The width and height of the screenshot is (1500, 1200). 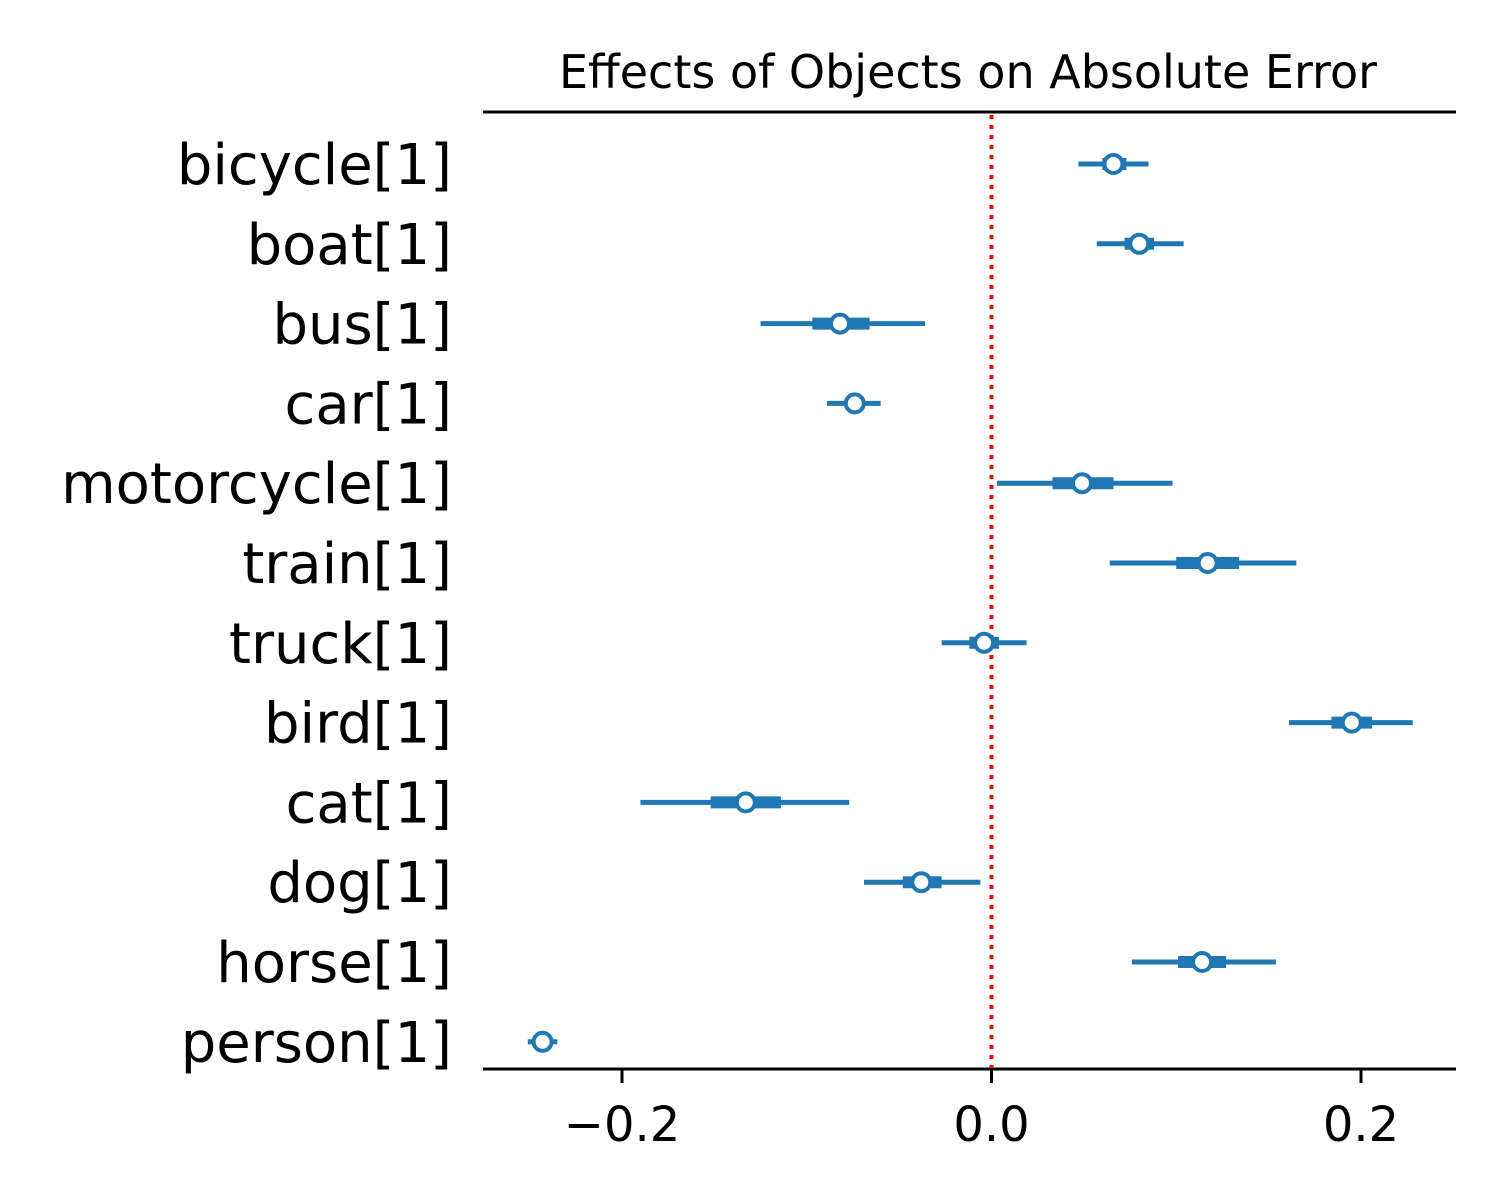 What do you see at coordinates (340, 644) in the screenshot?
I see `category-label: truck[1]` at bounding box center [340, 644].